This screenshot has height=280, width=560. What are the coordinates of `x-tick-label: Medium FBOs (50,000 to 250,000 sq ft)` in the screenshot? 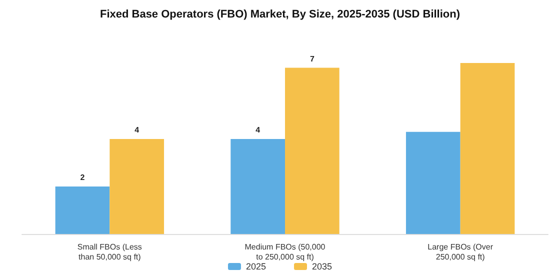 It's located at (285, 252).